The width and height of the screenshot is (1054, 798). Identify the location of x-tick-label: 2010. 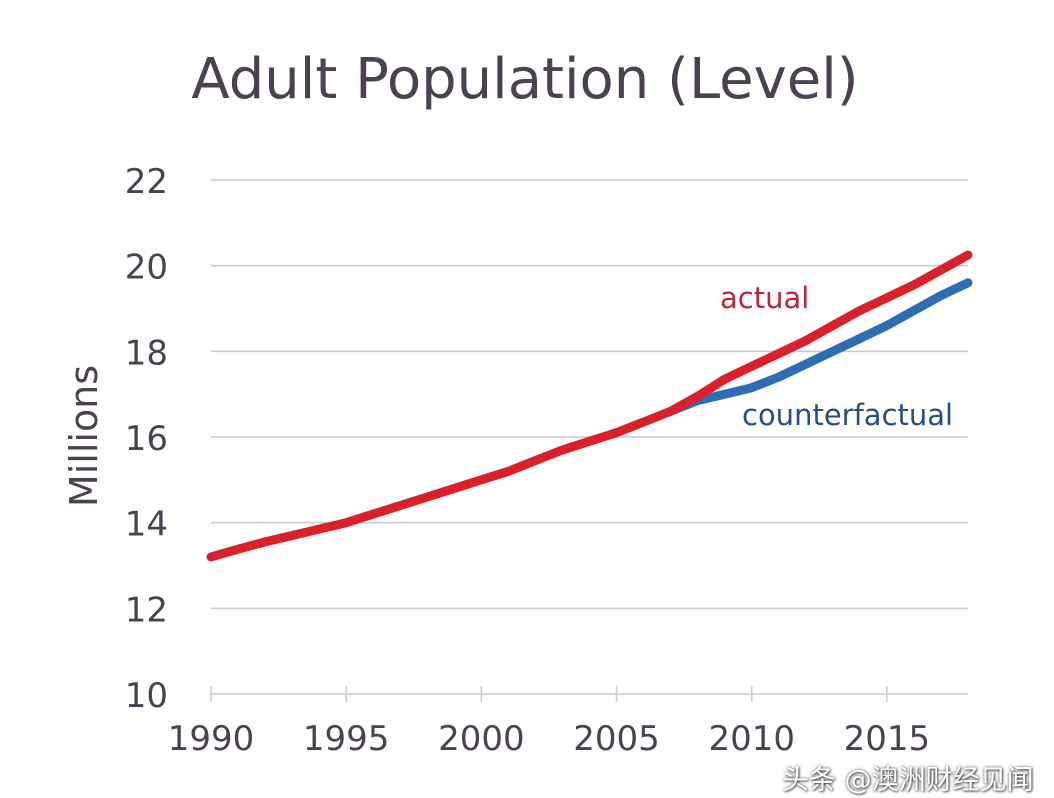
(751, 739).